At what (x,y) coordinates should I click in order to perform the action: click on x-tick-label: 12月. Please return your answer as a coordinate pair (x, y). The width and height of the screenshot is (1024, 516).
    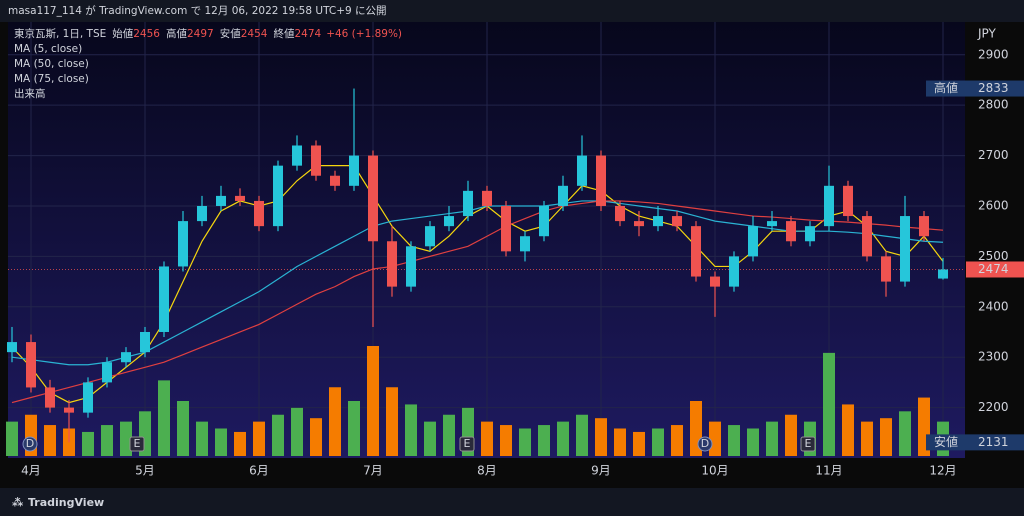
    Looking at the image, I should click on (942, 471).